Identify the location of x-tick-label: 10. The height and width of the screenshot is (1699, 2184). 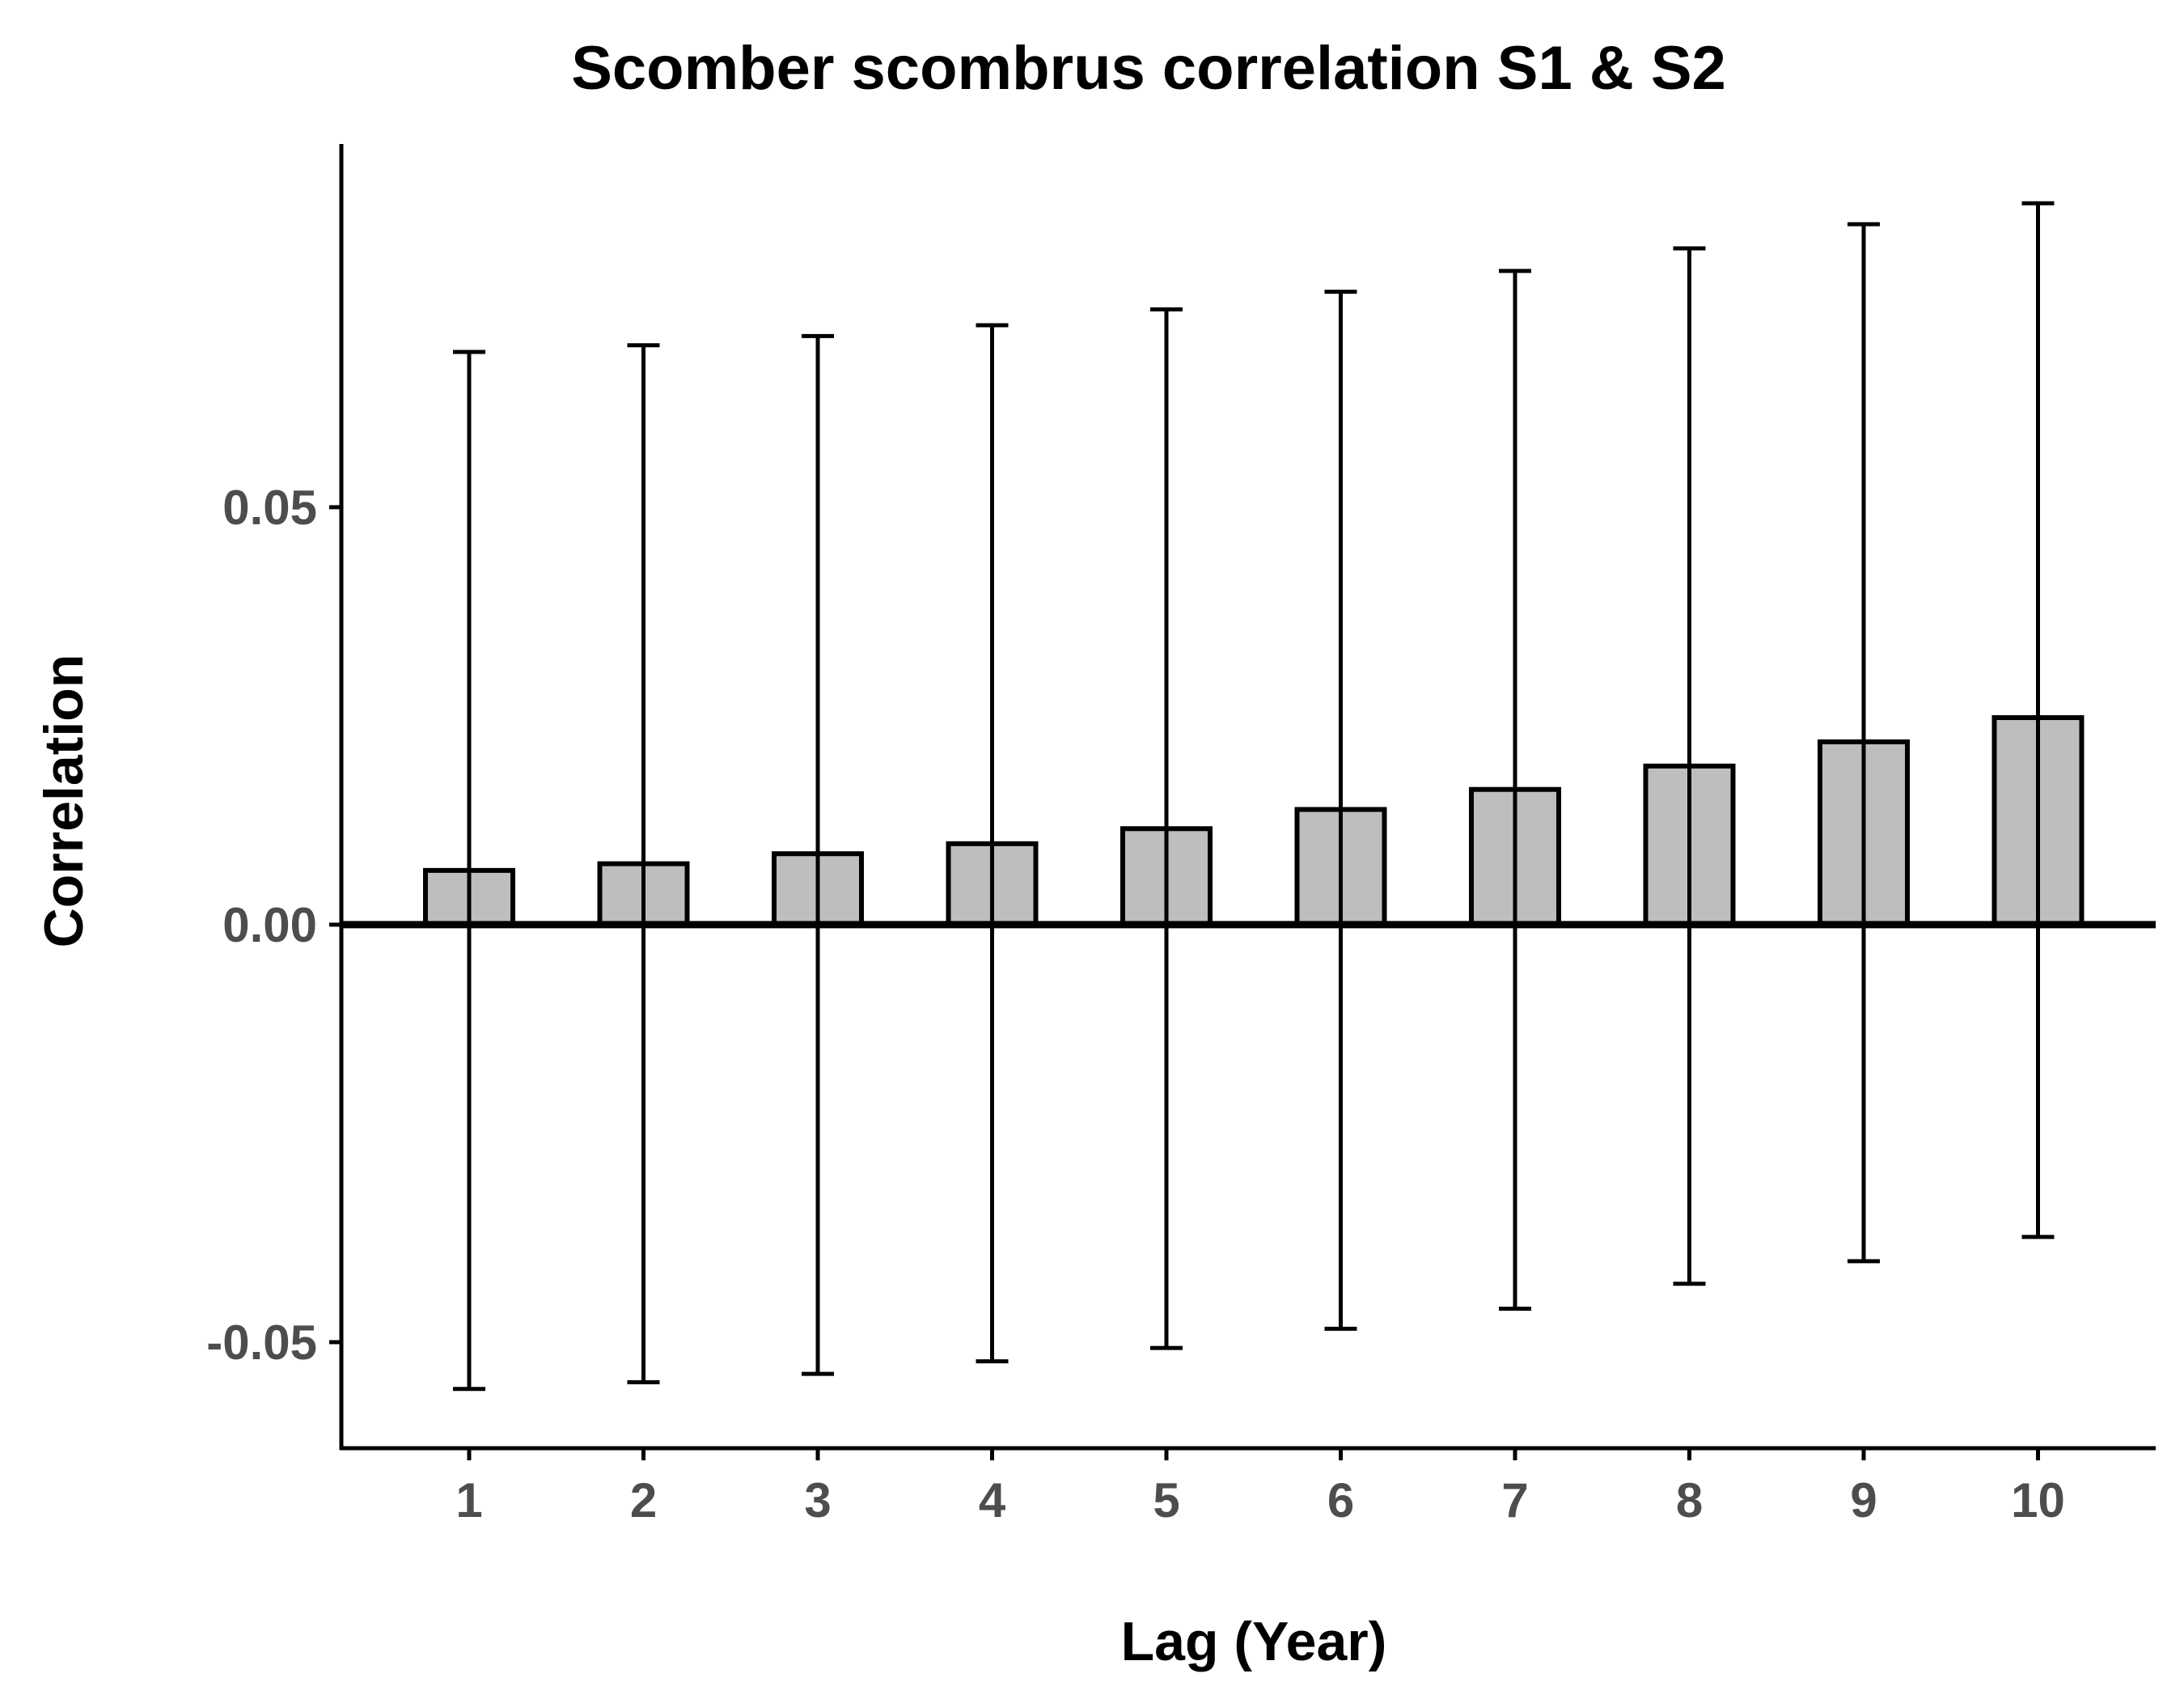
(2038, 1500).